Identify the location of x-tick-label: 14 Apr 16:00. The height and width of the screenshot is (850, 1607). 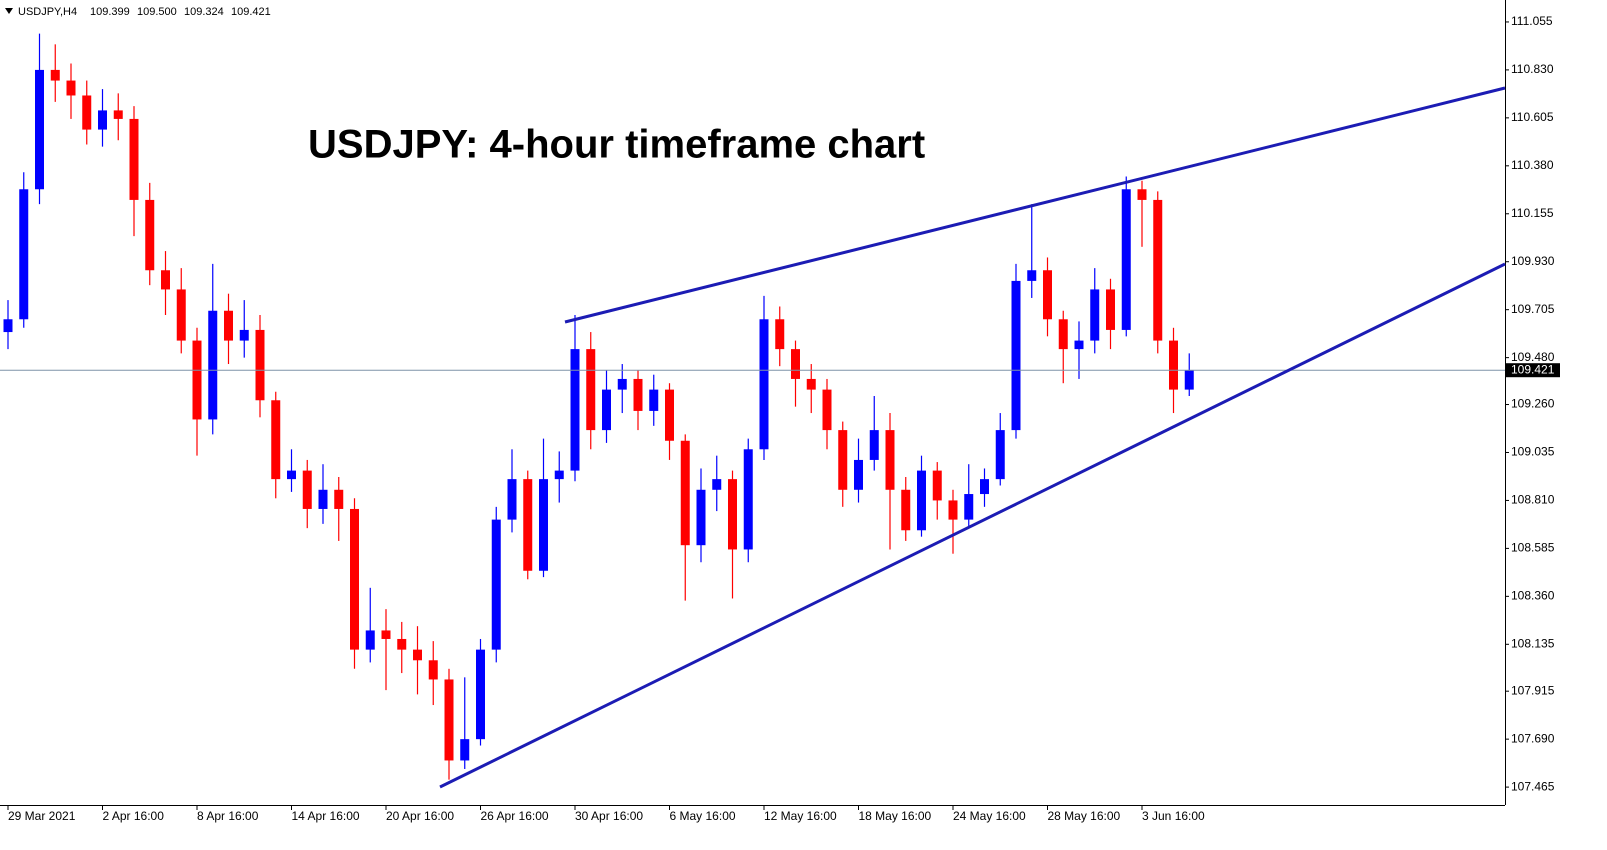
(326, 816).